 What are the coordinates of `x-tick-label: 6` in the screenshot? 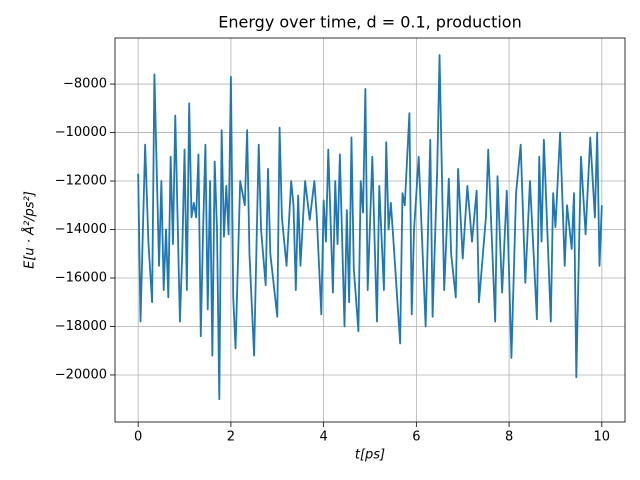 It's located at (416, 437).